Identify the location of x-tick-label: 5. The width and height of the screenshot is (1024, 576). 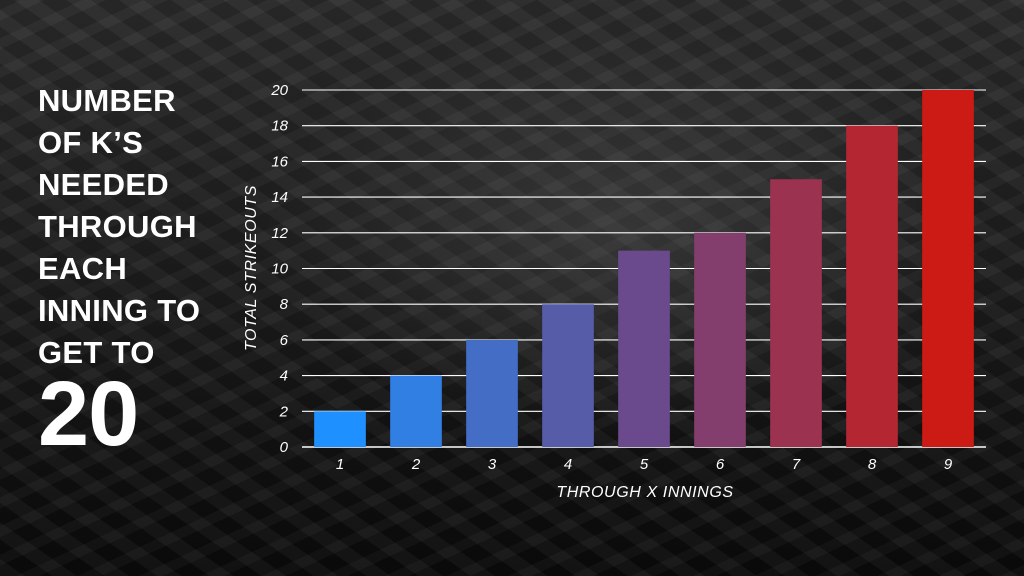
(644, 464).